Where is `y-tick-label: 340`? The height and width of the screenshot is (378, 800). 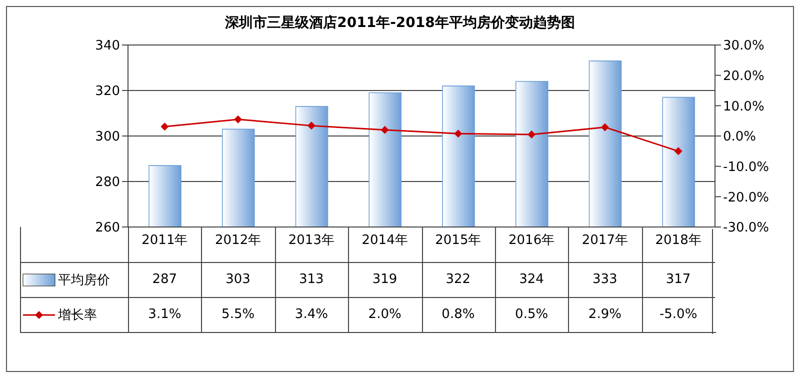 y-tick-label: 340 is located at coordinates (107, 46).